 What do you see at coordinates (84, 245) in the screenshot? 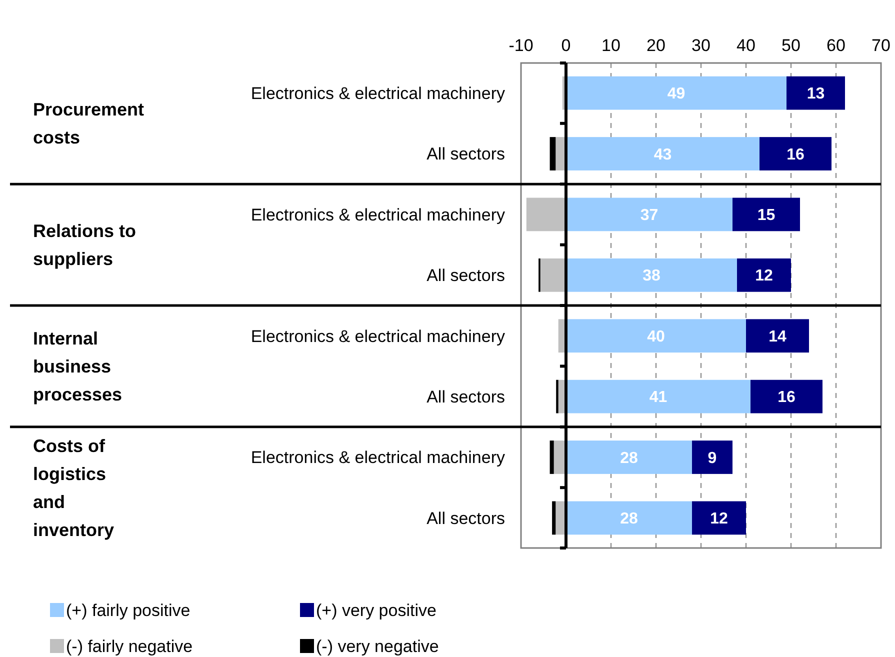
I see `text: Relations to suppliers` at bounding box center [84, 245].